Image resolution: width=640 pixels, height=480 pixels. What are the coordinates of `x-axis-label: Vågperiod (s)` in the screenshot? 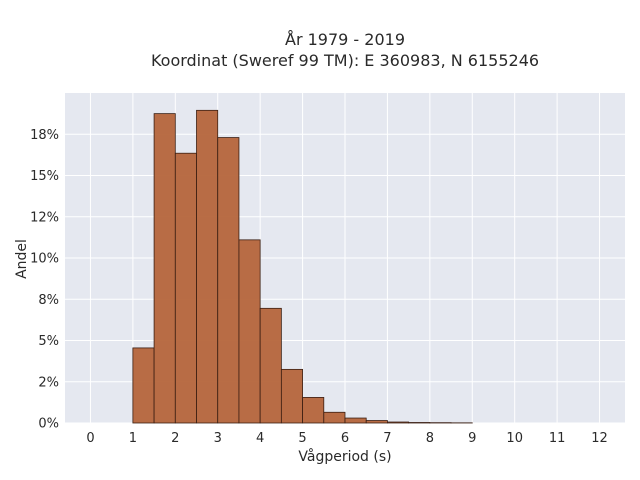 It's located at (344, 456).